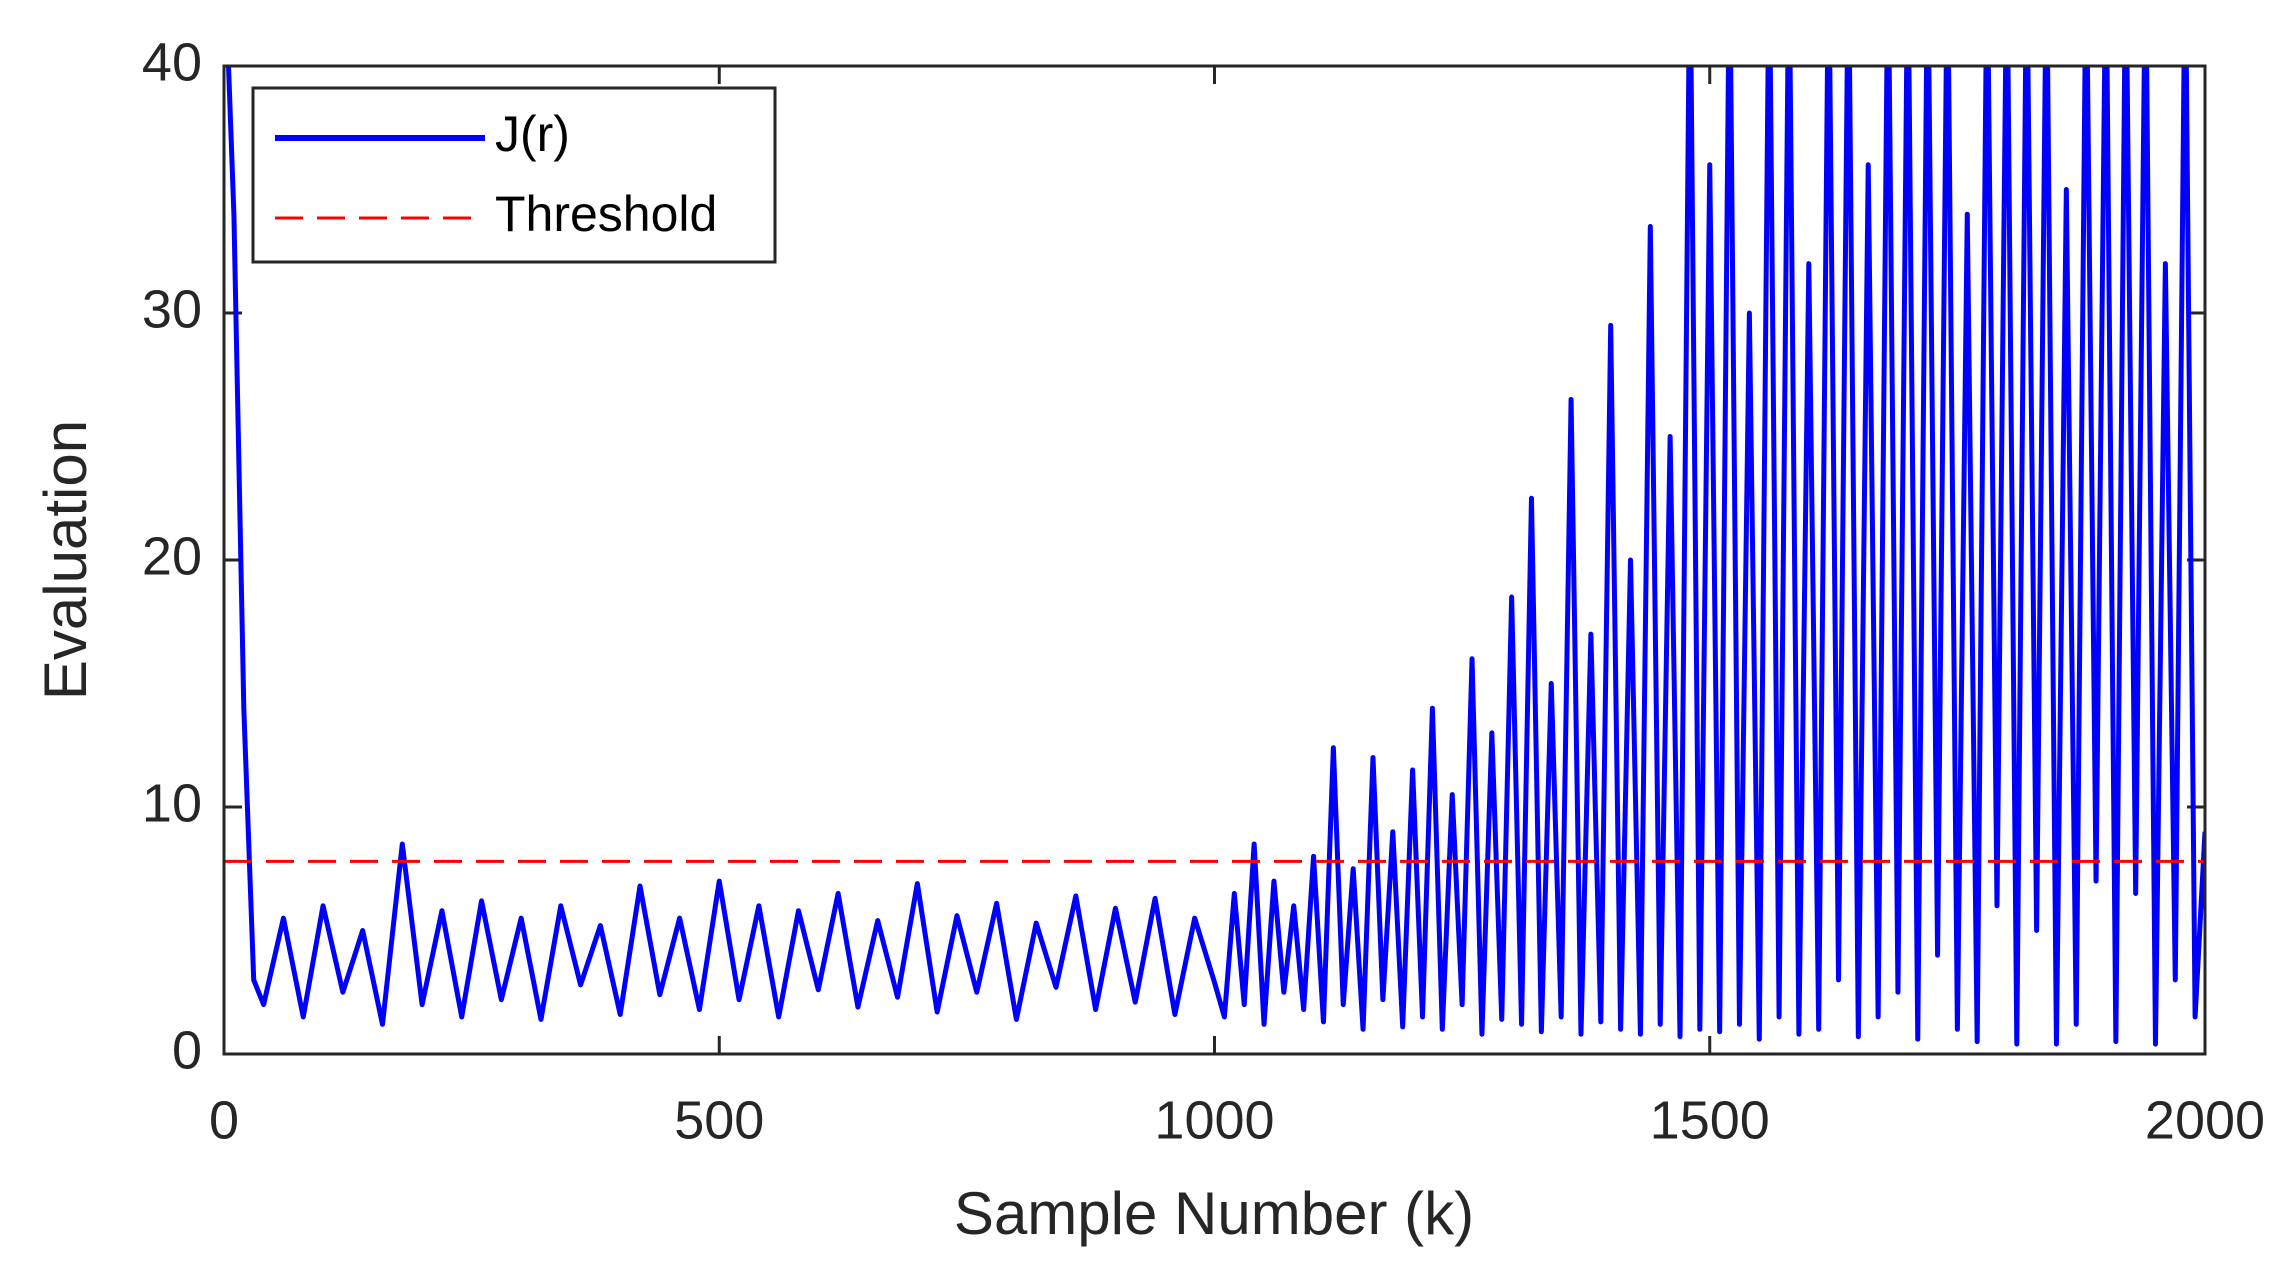 The width and height of the screenshot is (2294, 1274). What do you see at coordinates (172, 309) in the screenshot?
I see `y-tick-label: 30` at bounding box center [172, 309].